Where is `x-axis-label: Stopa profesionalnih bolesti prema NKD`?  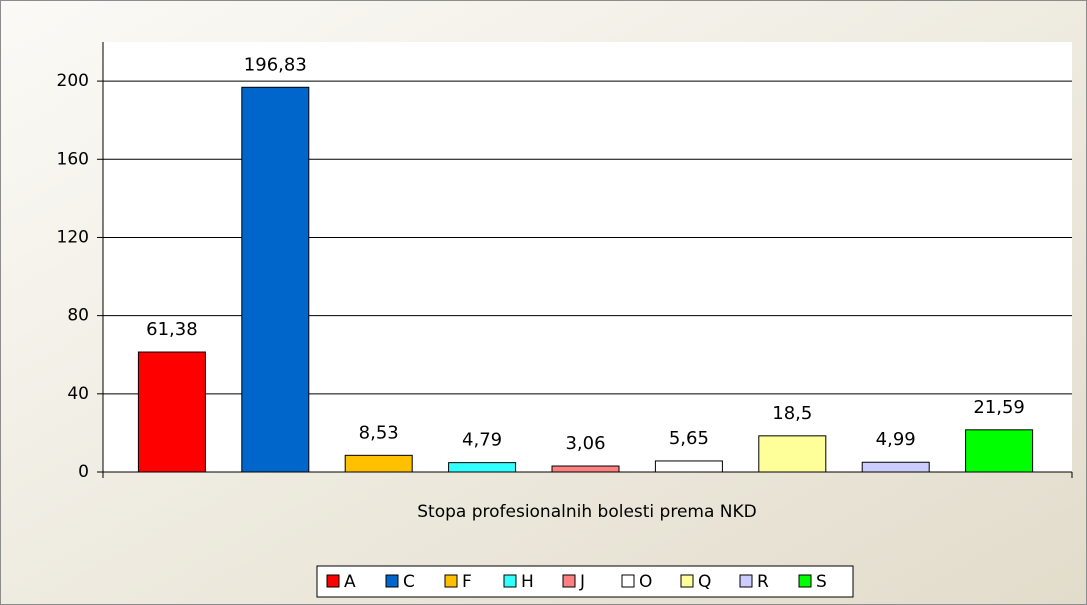
x-axis-label: Stopa profesionalnih bolesti prema NKD is located at coordinates (587, 512).